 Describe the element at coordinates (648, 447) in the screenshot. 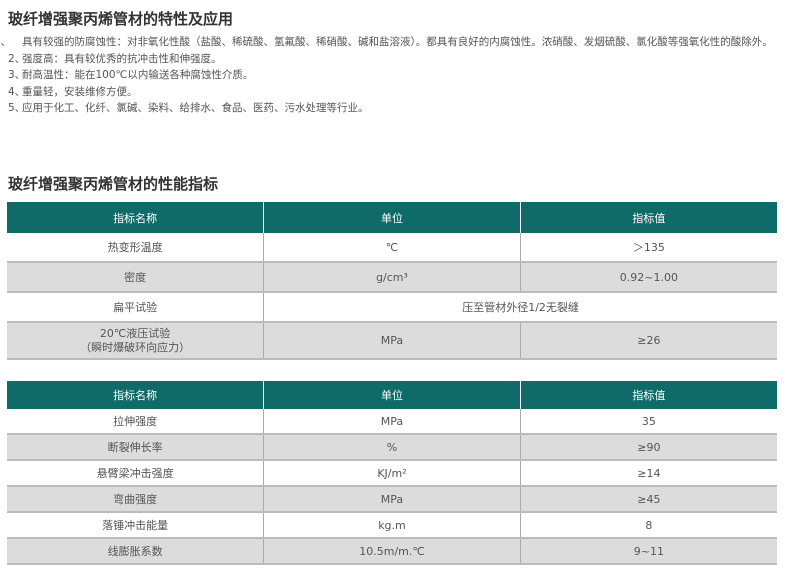

I see `cell-value: ≥90` at that location.